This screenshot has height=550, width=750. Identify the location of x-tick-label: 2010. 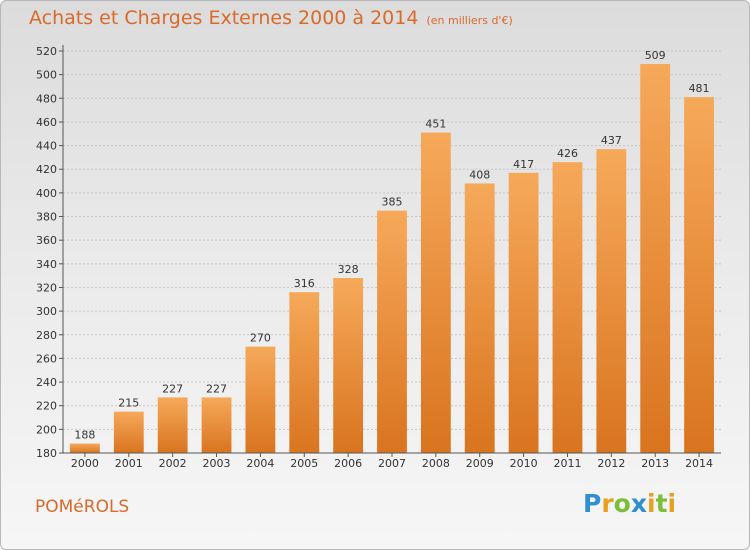
(524, 463).